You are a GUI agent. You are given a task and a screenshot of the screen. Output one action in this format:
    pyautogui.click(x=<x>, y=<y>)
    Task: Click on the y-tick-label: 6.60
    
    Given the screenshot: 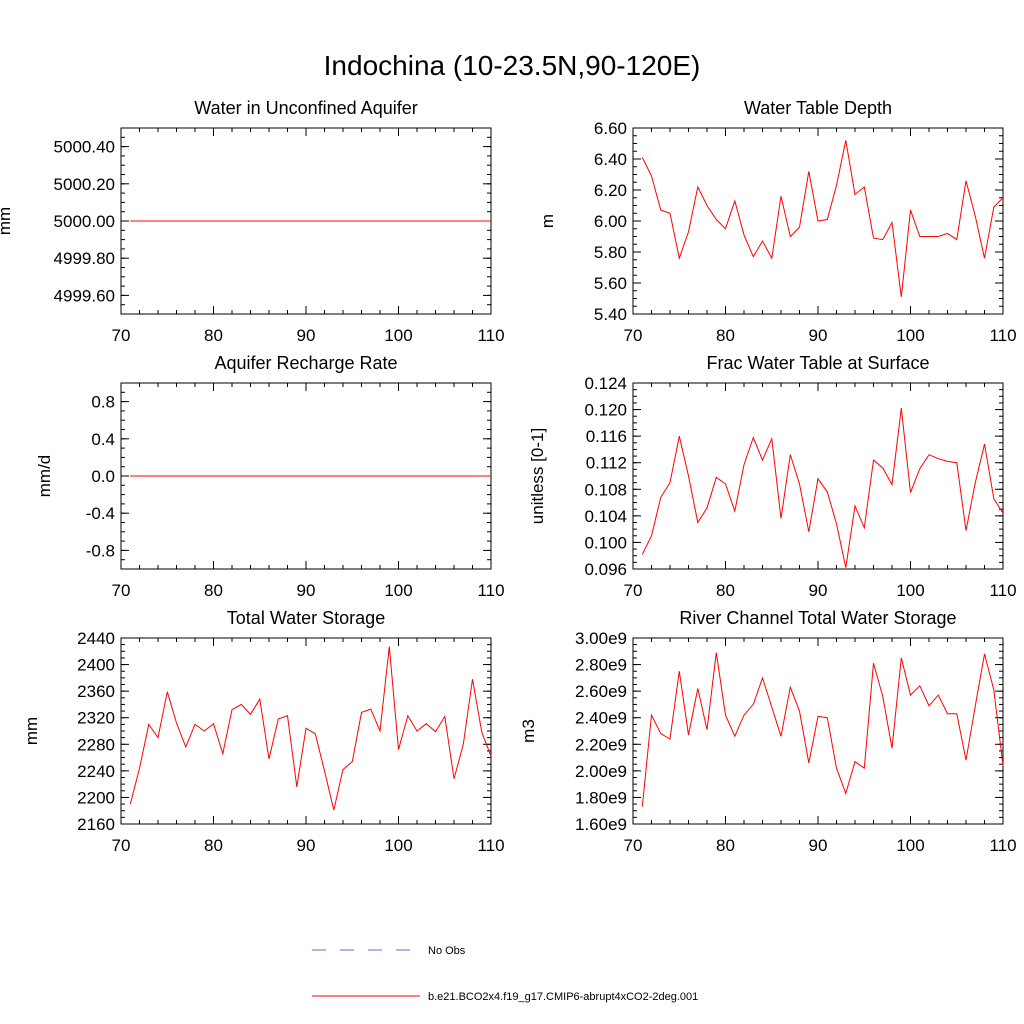 What is the action you would take?
    pyautogui.click(x=610, y=128)
    